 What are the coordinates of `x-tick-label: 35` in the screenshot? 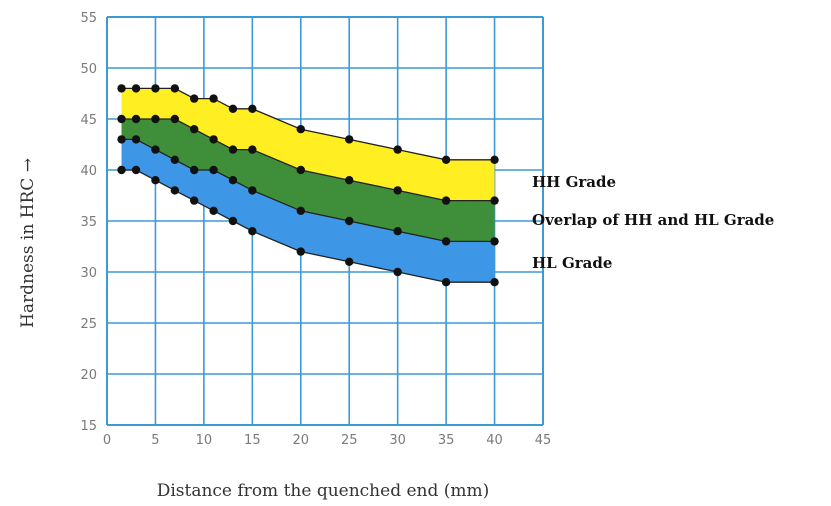 It's located at (446, 440).